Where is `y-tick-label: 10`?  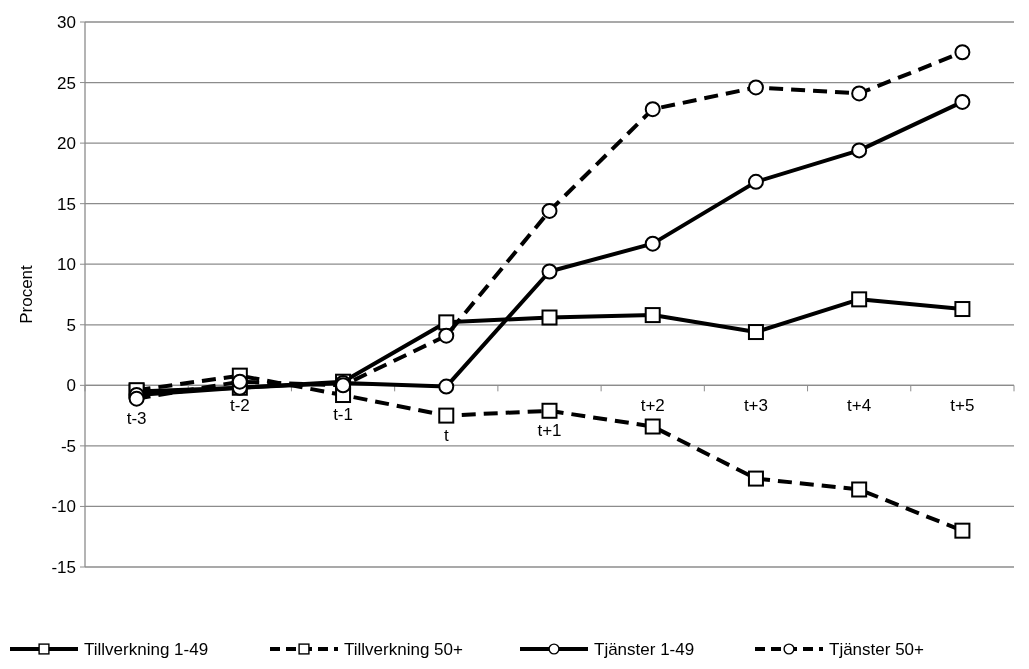
y-tick-label: 10 is located at coordinates (66, 265).